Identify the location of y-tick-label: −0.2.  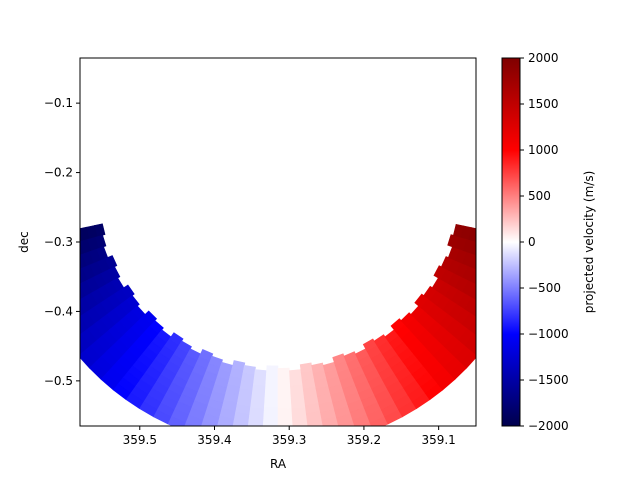
(58, 173).